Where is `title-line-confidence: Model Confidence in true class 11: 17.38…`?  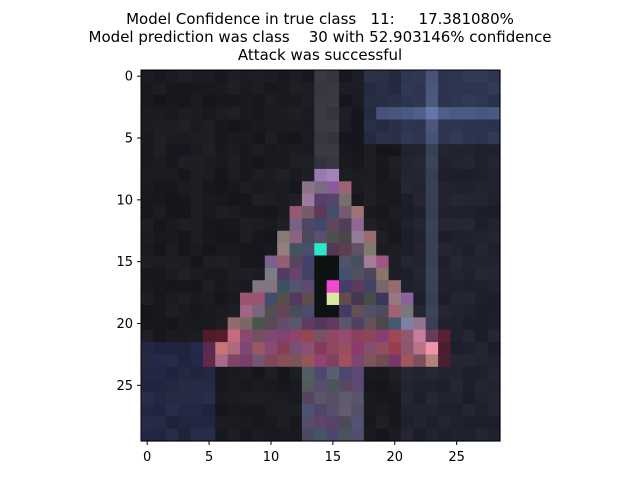
title-line-confidence: Model Confidence in true class 11: 17.38… is located at coordinates (320, 19).